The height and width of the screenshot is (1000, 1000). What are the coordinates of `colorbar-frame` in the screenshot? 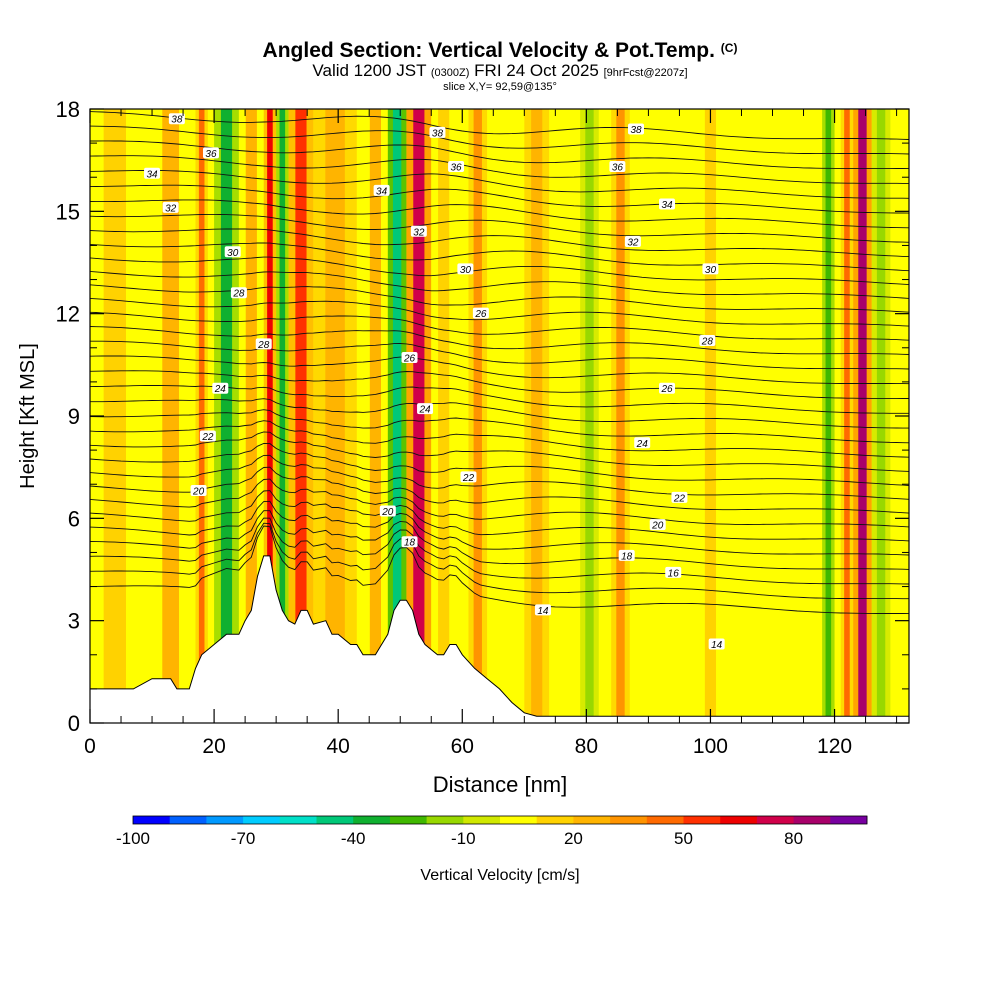 It's located at (500, 820).